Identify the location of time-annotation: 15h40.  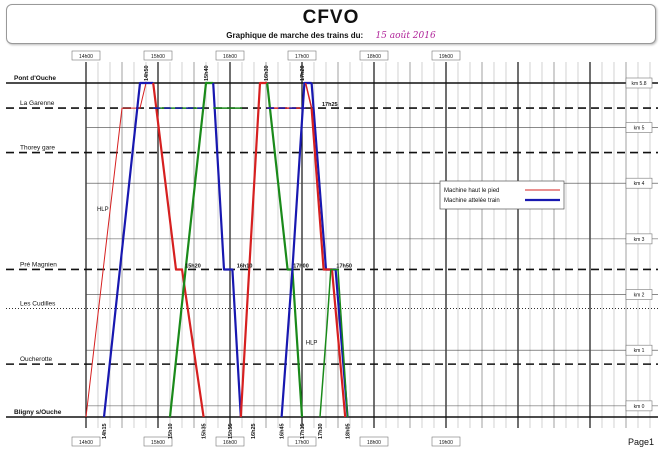
(207, 73).